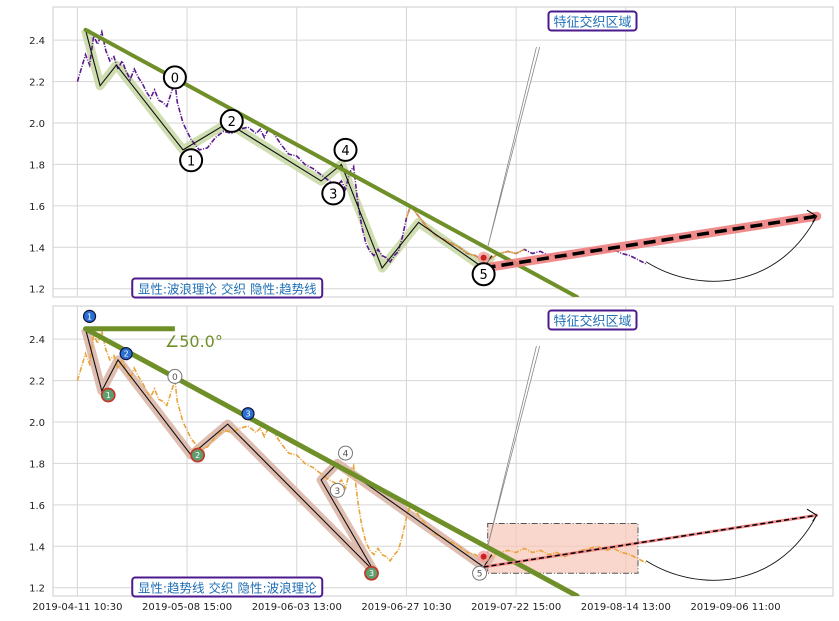 This screenshot has height=621, width=839. What do you see at coordinates (563, 548) in the screenshot?
I see `feature-region-box` at bounding box center [563, 548].